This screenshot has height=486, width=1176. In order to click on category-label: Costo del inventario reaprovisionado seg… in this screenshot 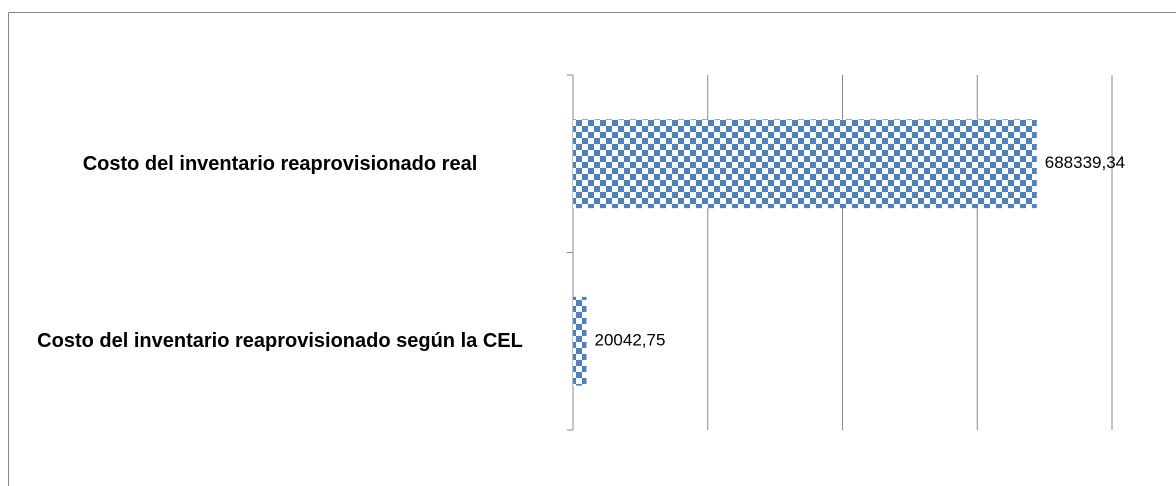, I will do `click(280, 341)`.